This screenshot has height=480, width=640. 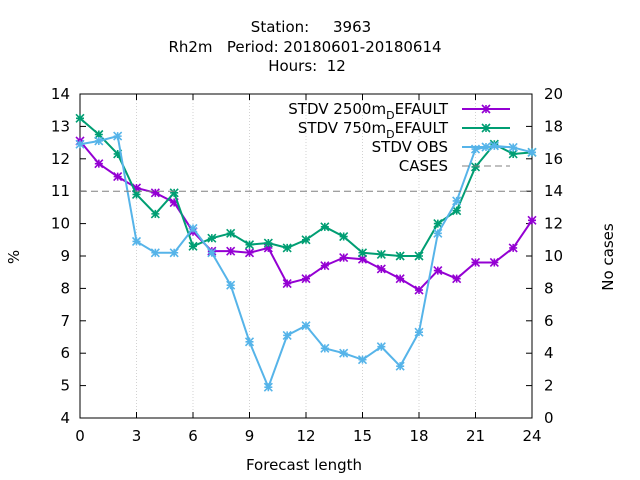 I want to click on y2-tick-label: 2, so click(x=549, y=386).